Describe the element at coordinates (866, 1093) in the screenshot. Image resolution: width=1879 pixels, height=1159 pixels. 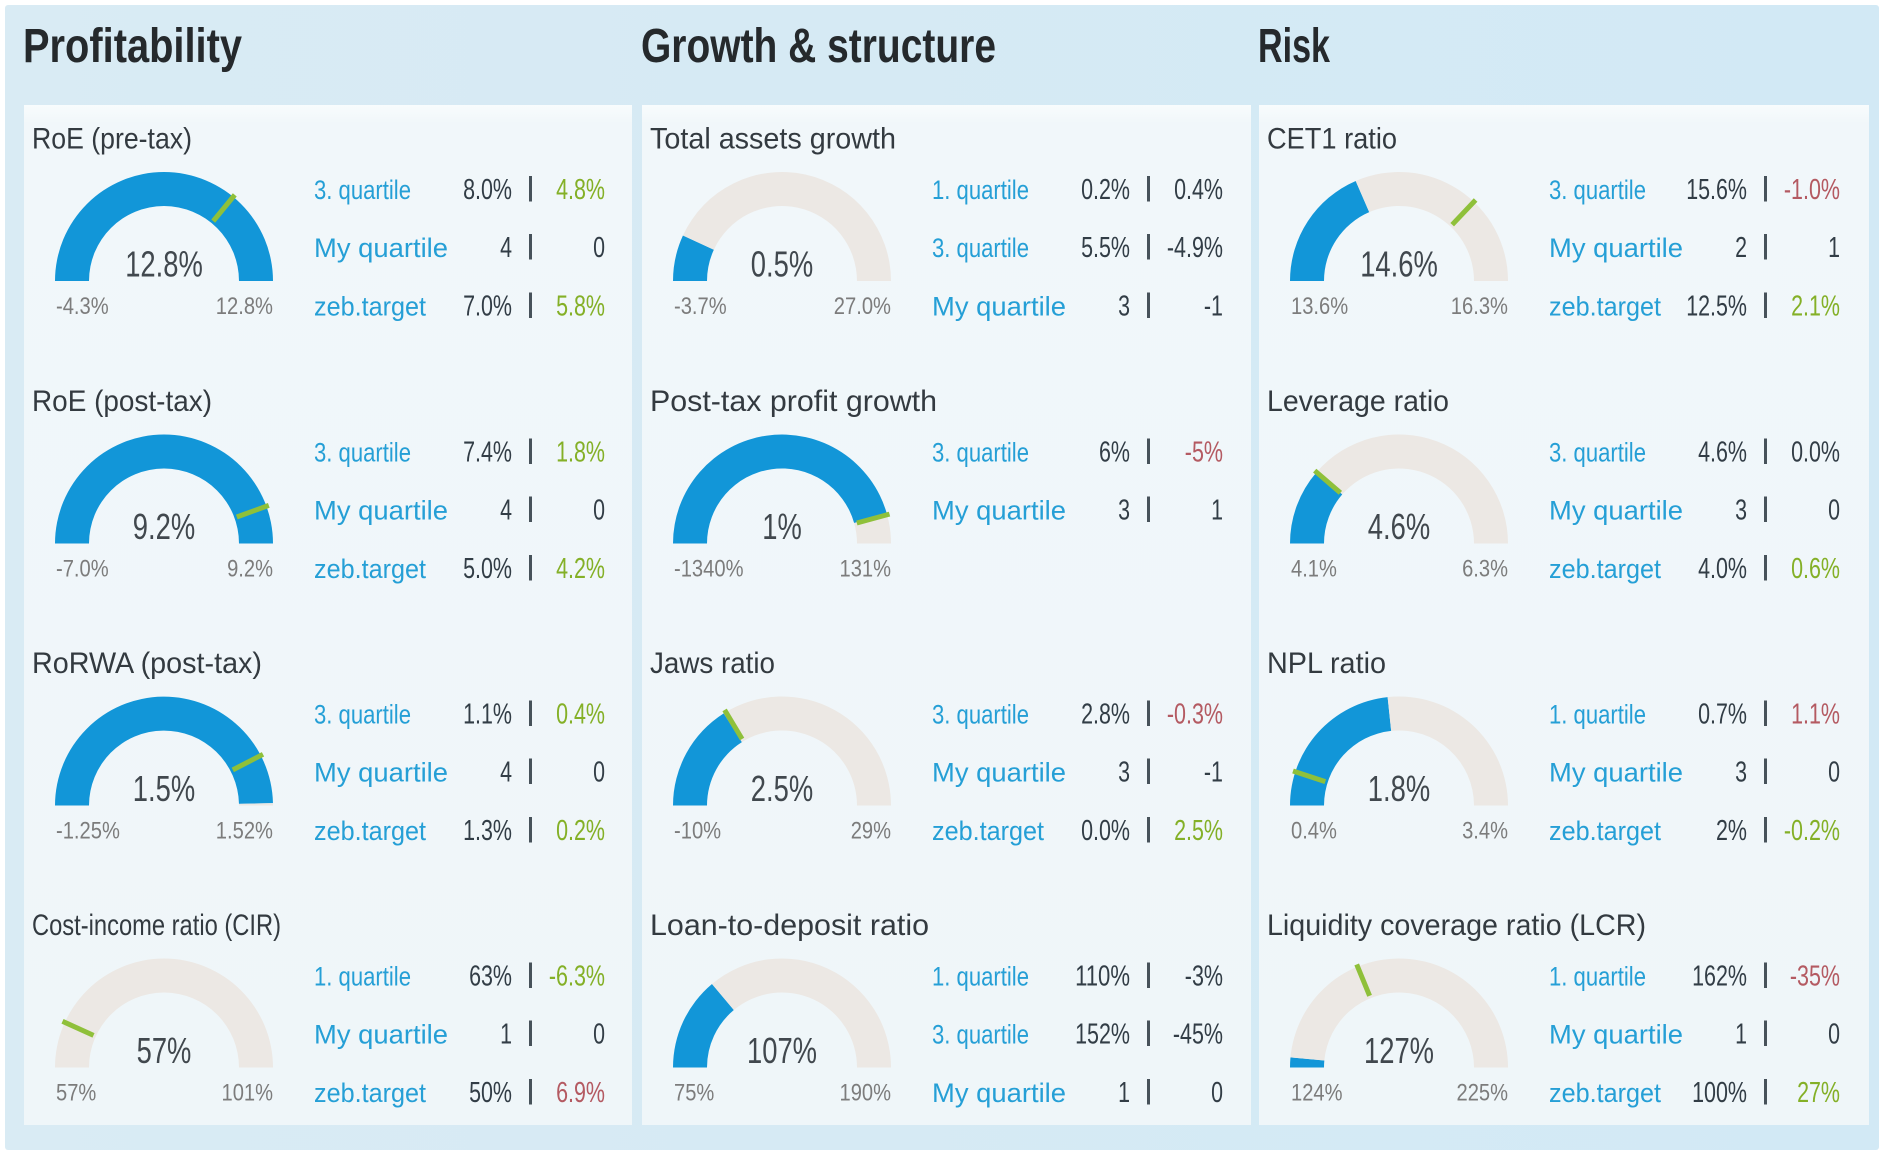
I see `svg-text: 190%` at that location.